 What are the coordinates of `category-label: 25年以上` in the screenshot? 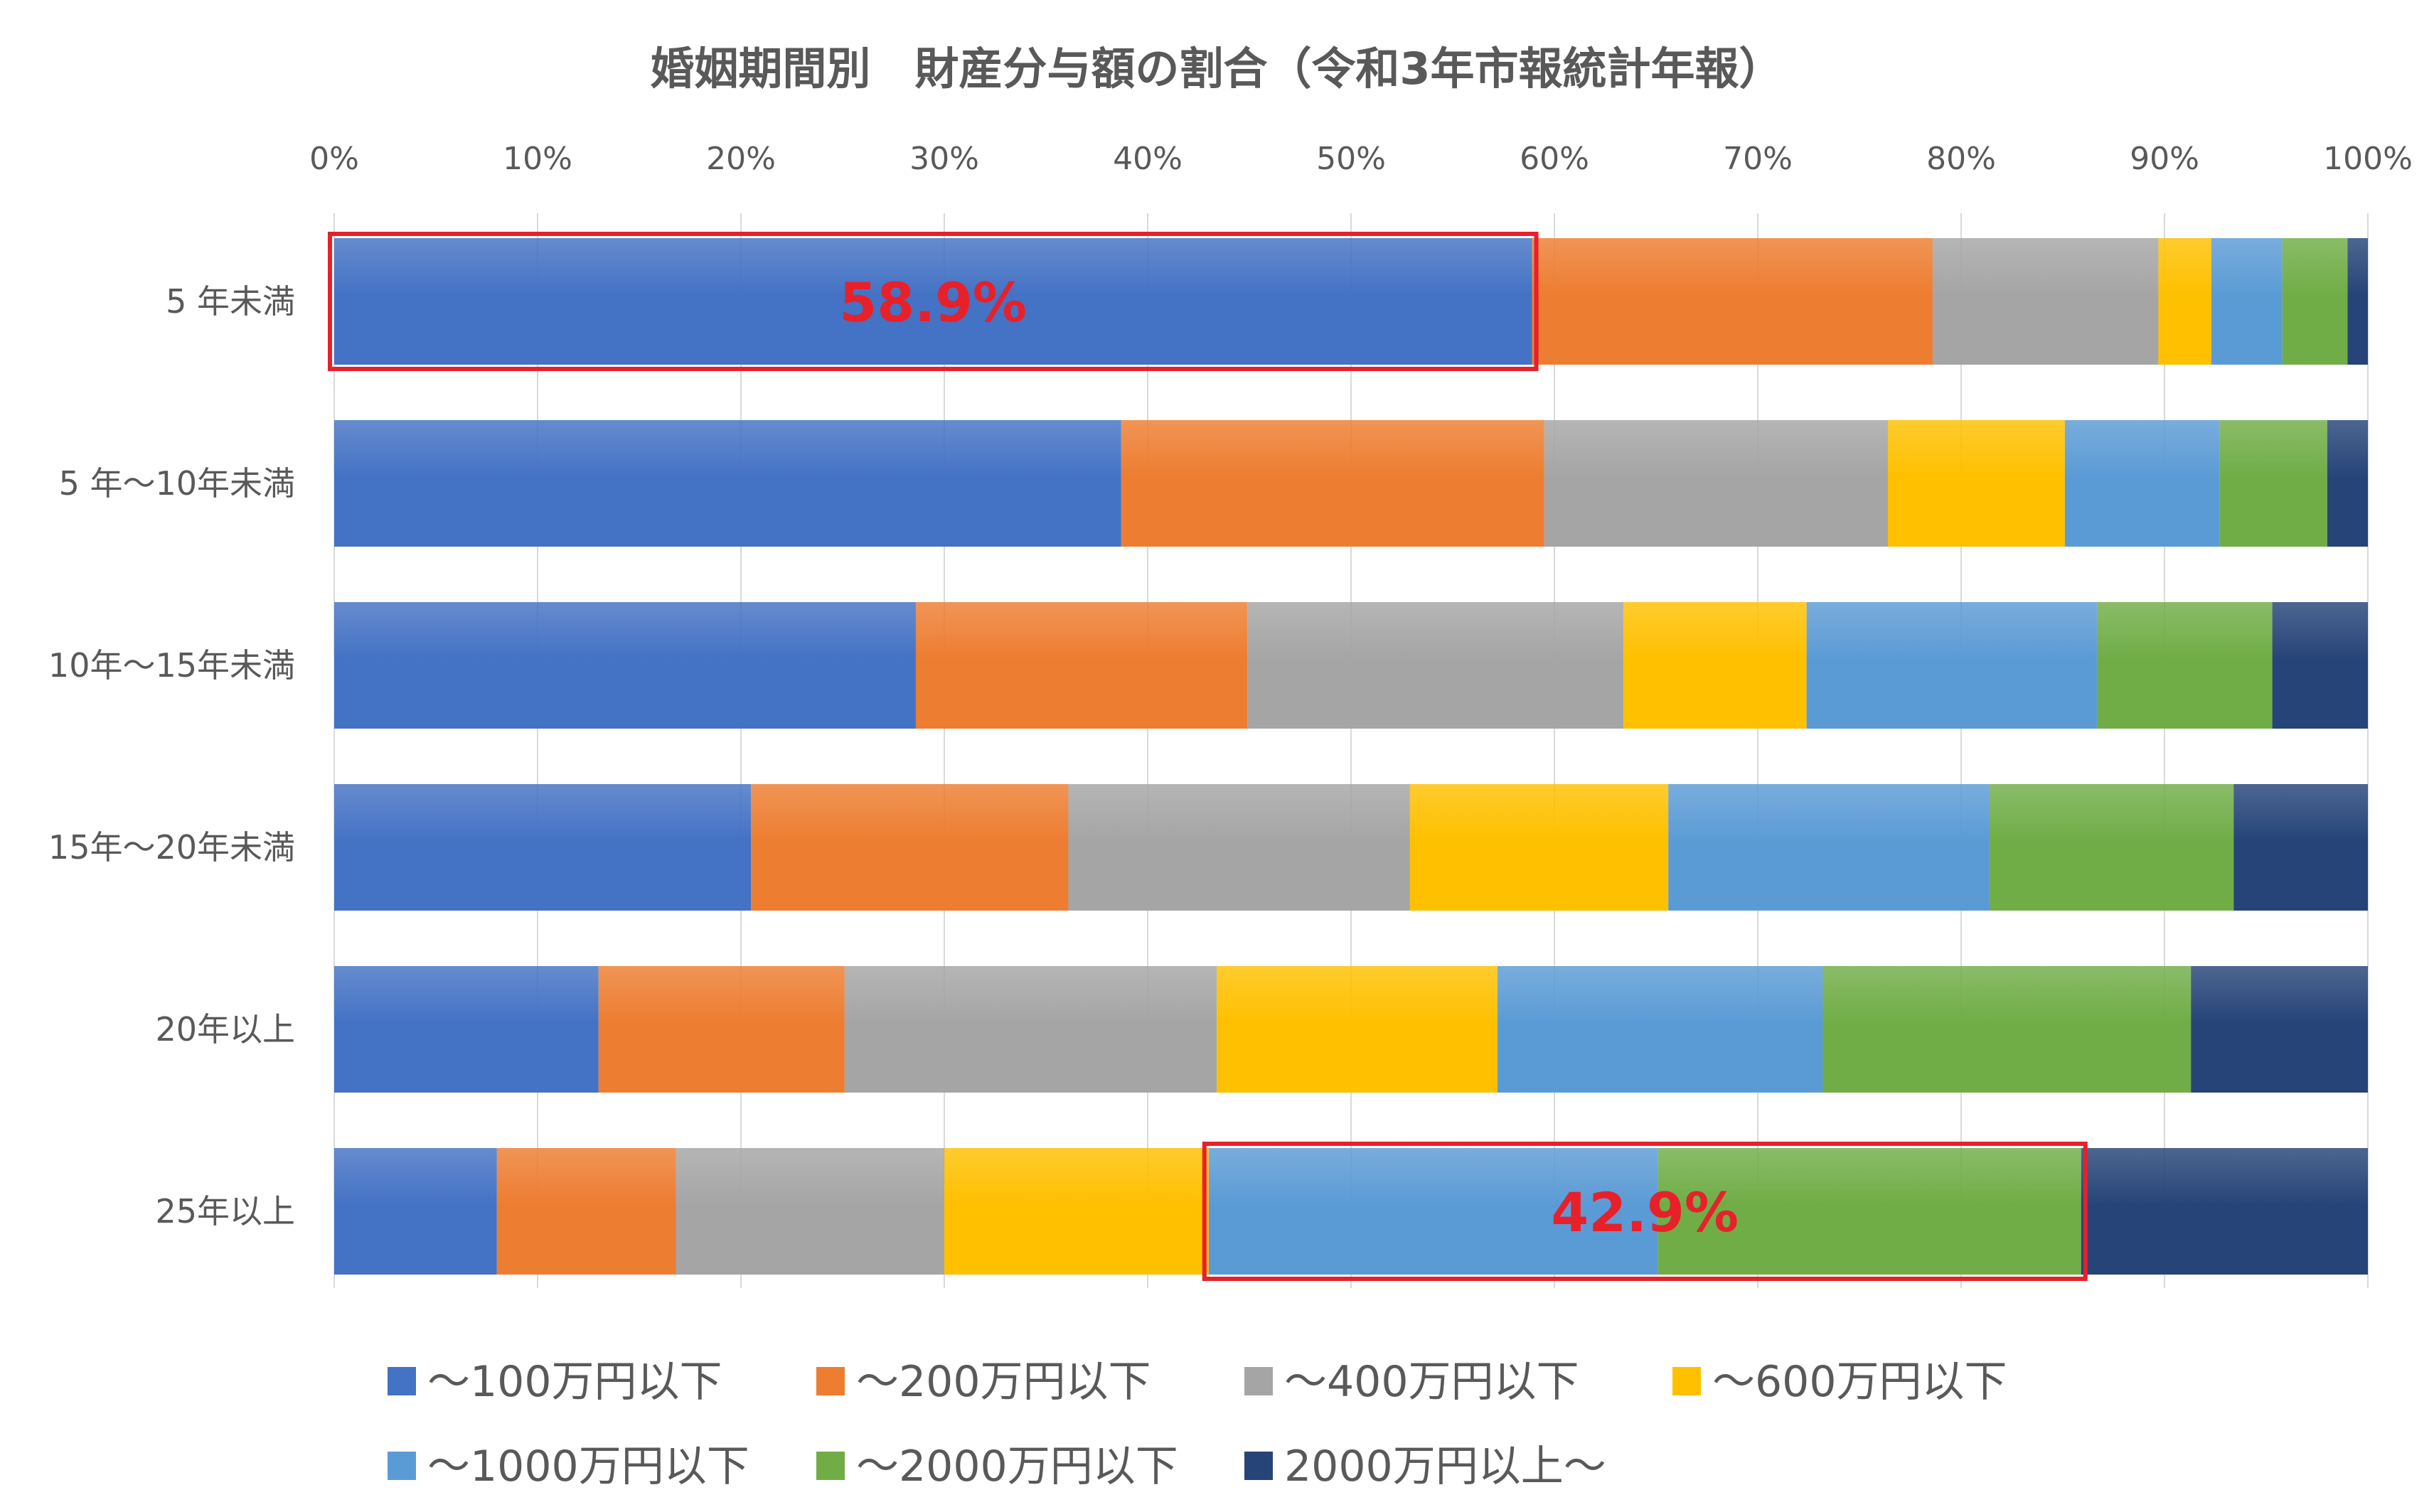 It's located at (225, 1211).